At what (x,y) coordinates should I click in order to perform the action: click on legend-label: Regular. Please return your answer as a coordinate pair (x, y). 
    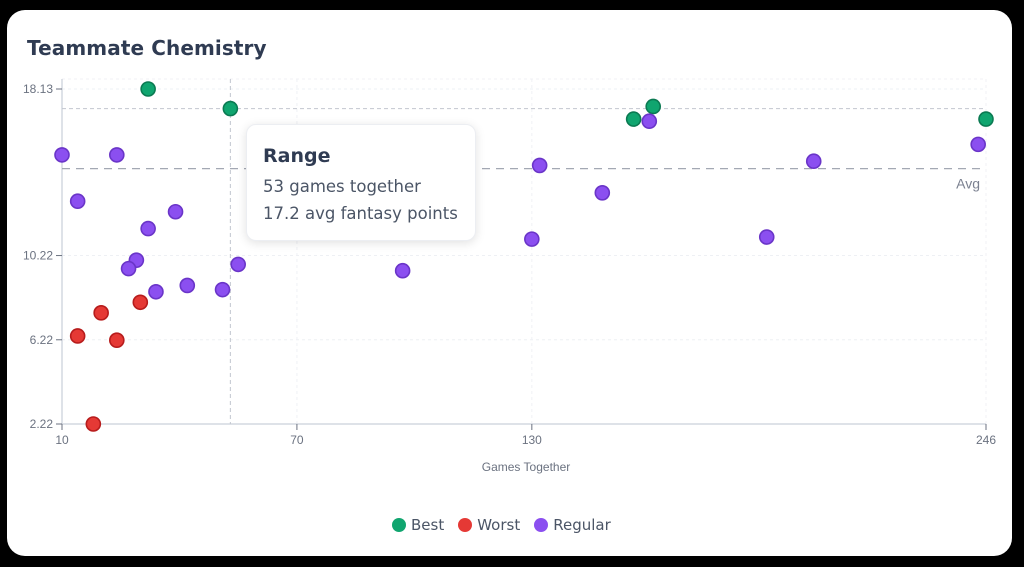
    Looking at the image, I should click on (582, 525).